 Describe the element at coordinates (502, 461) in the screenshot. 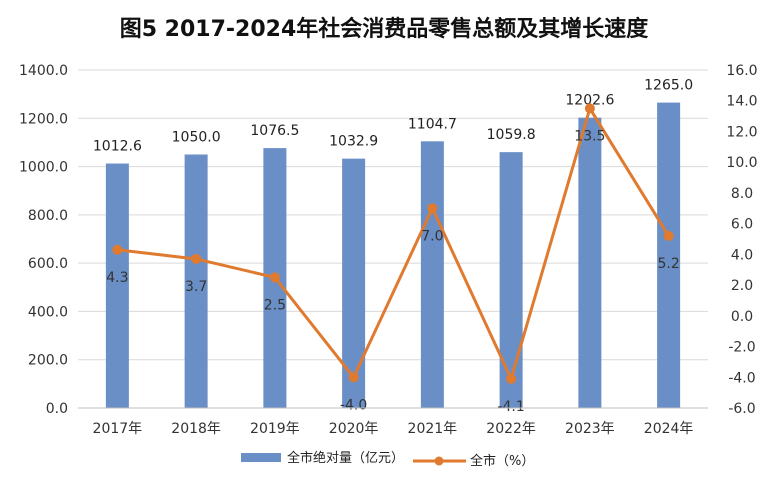

I see `legend-line-label: 全市（%）` at that location.